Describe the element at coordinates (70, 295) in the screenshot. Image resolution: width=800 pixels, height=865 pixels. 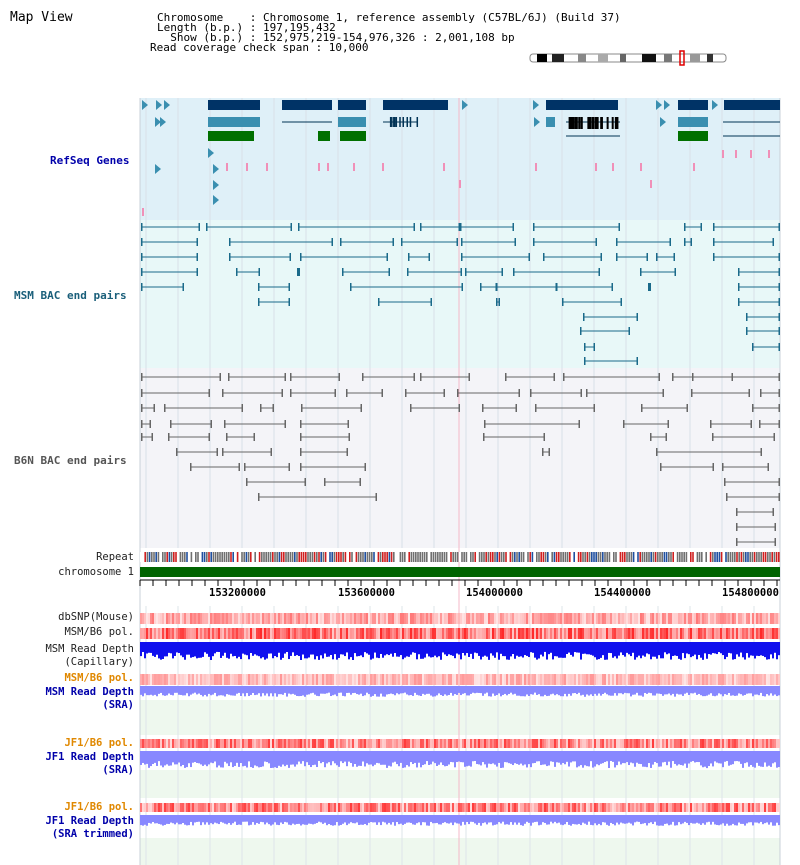
I see `track-label-msm-bac: MSM BAC end pairs` at that location.